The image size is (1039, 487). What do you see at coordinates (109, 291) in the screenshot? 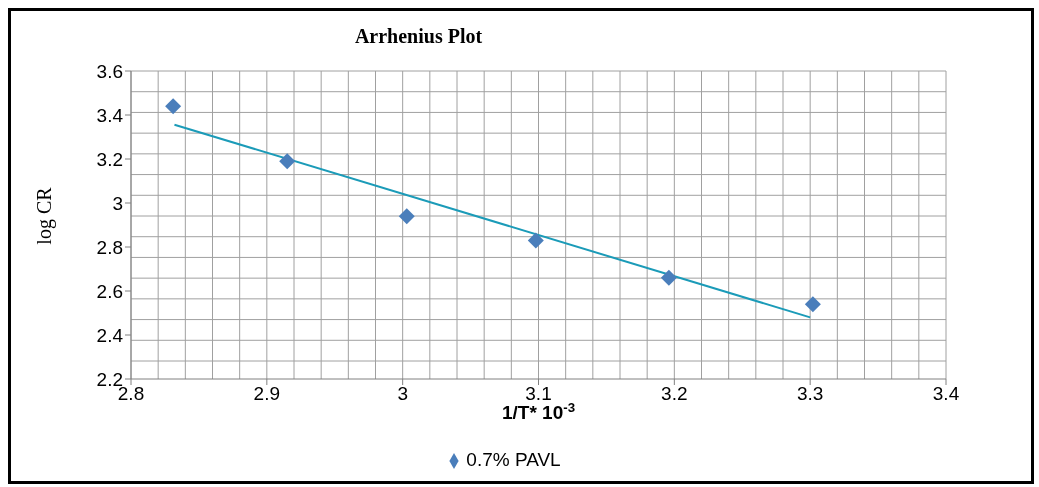
I see `y-tick-label: 2.6` at bounding box center [109, 291].